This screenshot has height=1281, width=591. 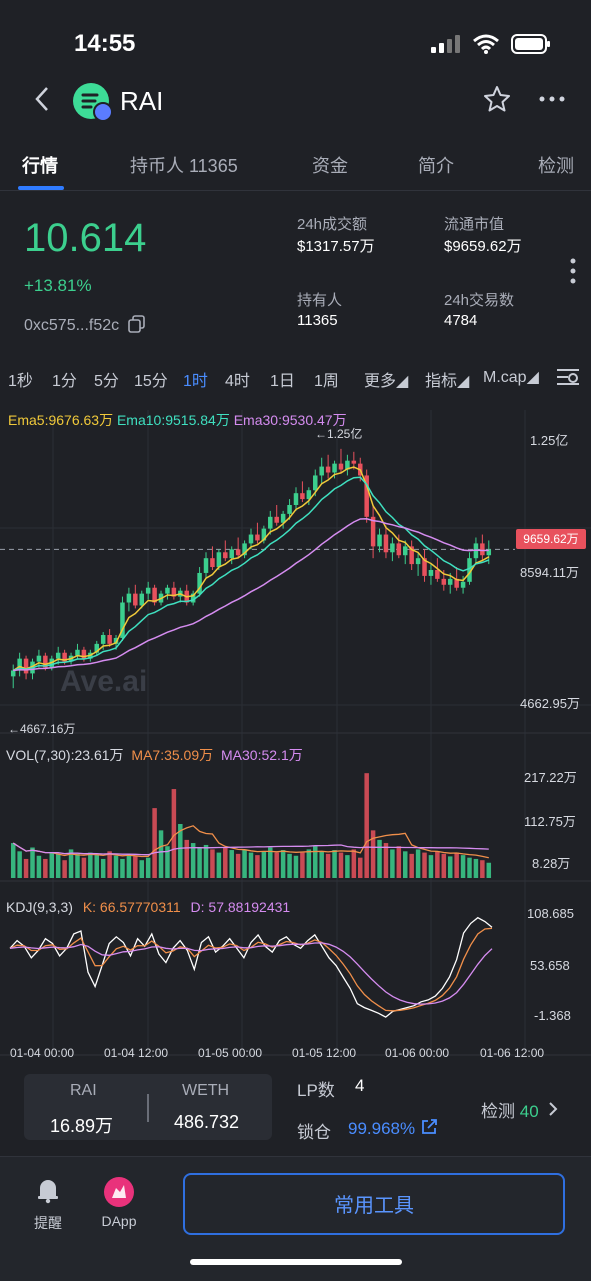 What do you see at coordinates (61, 420) in the screenshot?
I see `legend-ema5: Ema5:9676.63万` at bounding box center [61, 420].